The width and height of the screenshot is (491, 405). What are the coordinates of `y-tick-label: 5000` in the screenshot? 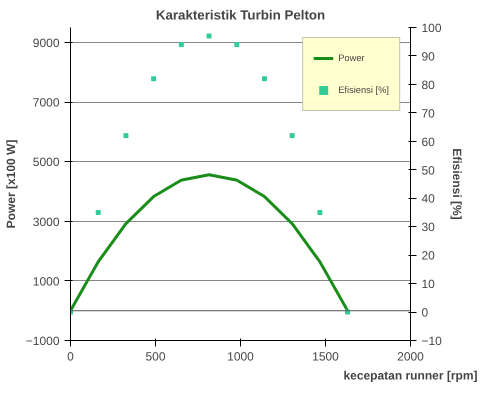 It's located at (46, 162).